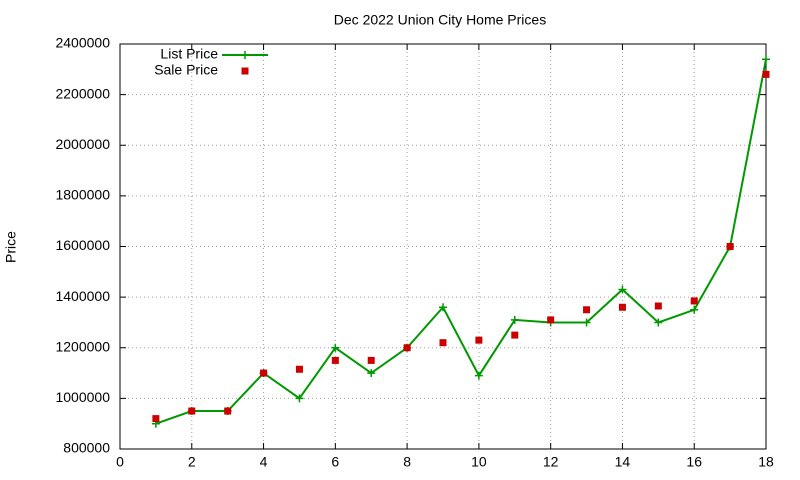 This screenshot has height=480, width=800. What do you see at coordinates (264, 462) in the screenshot?
I see `x-tick-label: 4` at bounding box center [264, 462].